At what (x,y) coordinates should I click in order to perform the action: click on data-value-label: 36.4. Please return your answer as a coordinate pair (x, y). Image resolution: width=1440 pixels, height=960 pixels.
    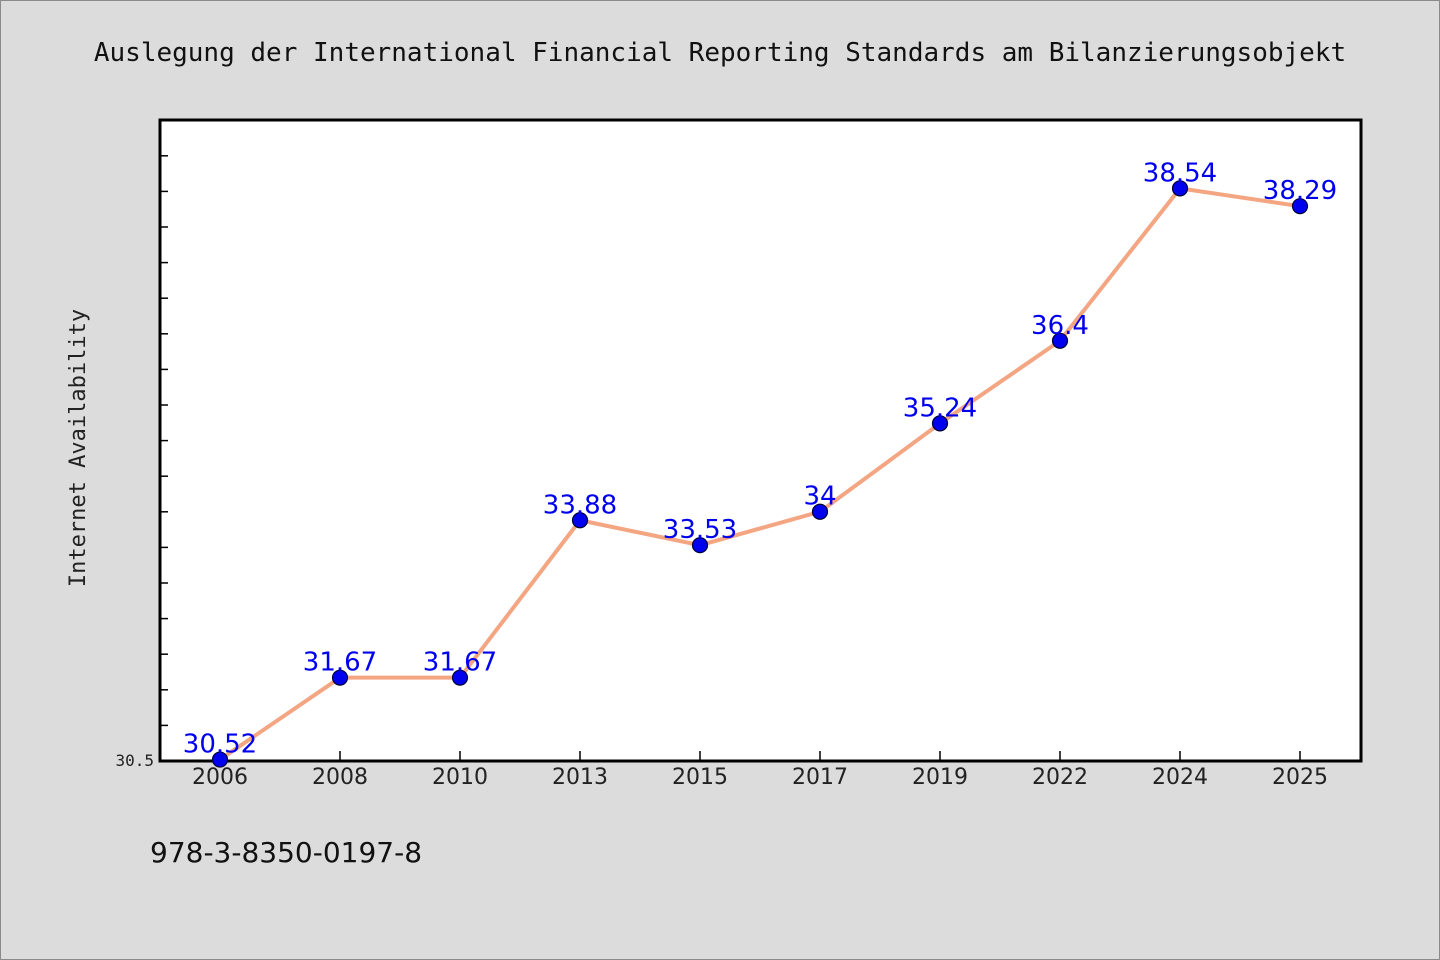
    Looking at the image, I should click on (1060, 326).